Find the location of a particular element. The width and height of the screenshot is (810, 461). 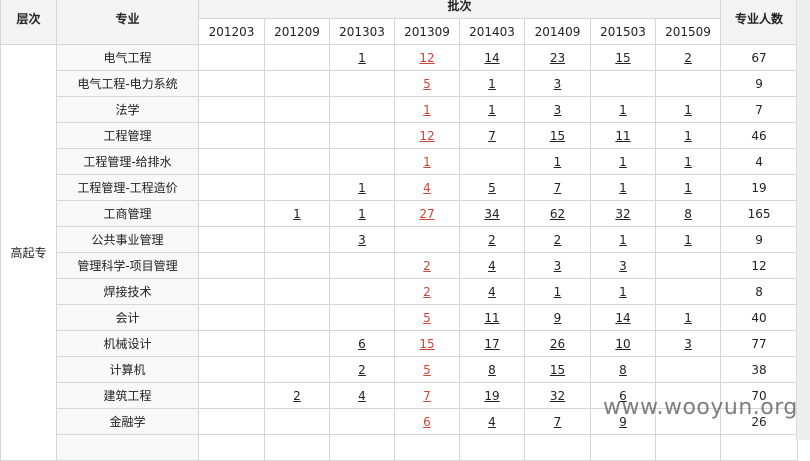

count-cell: 34 is located at coordinates (492, 213).